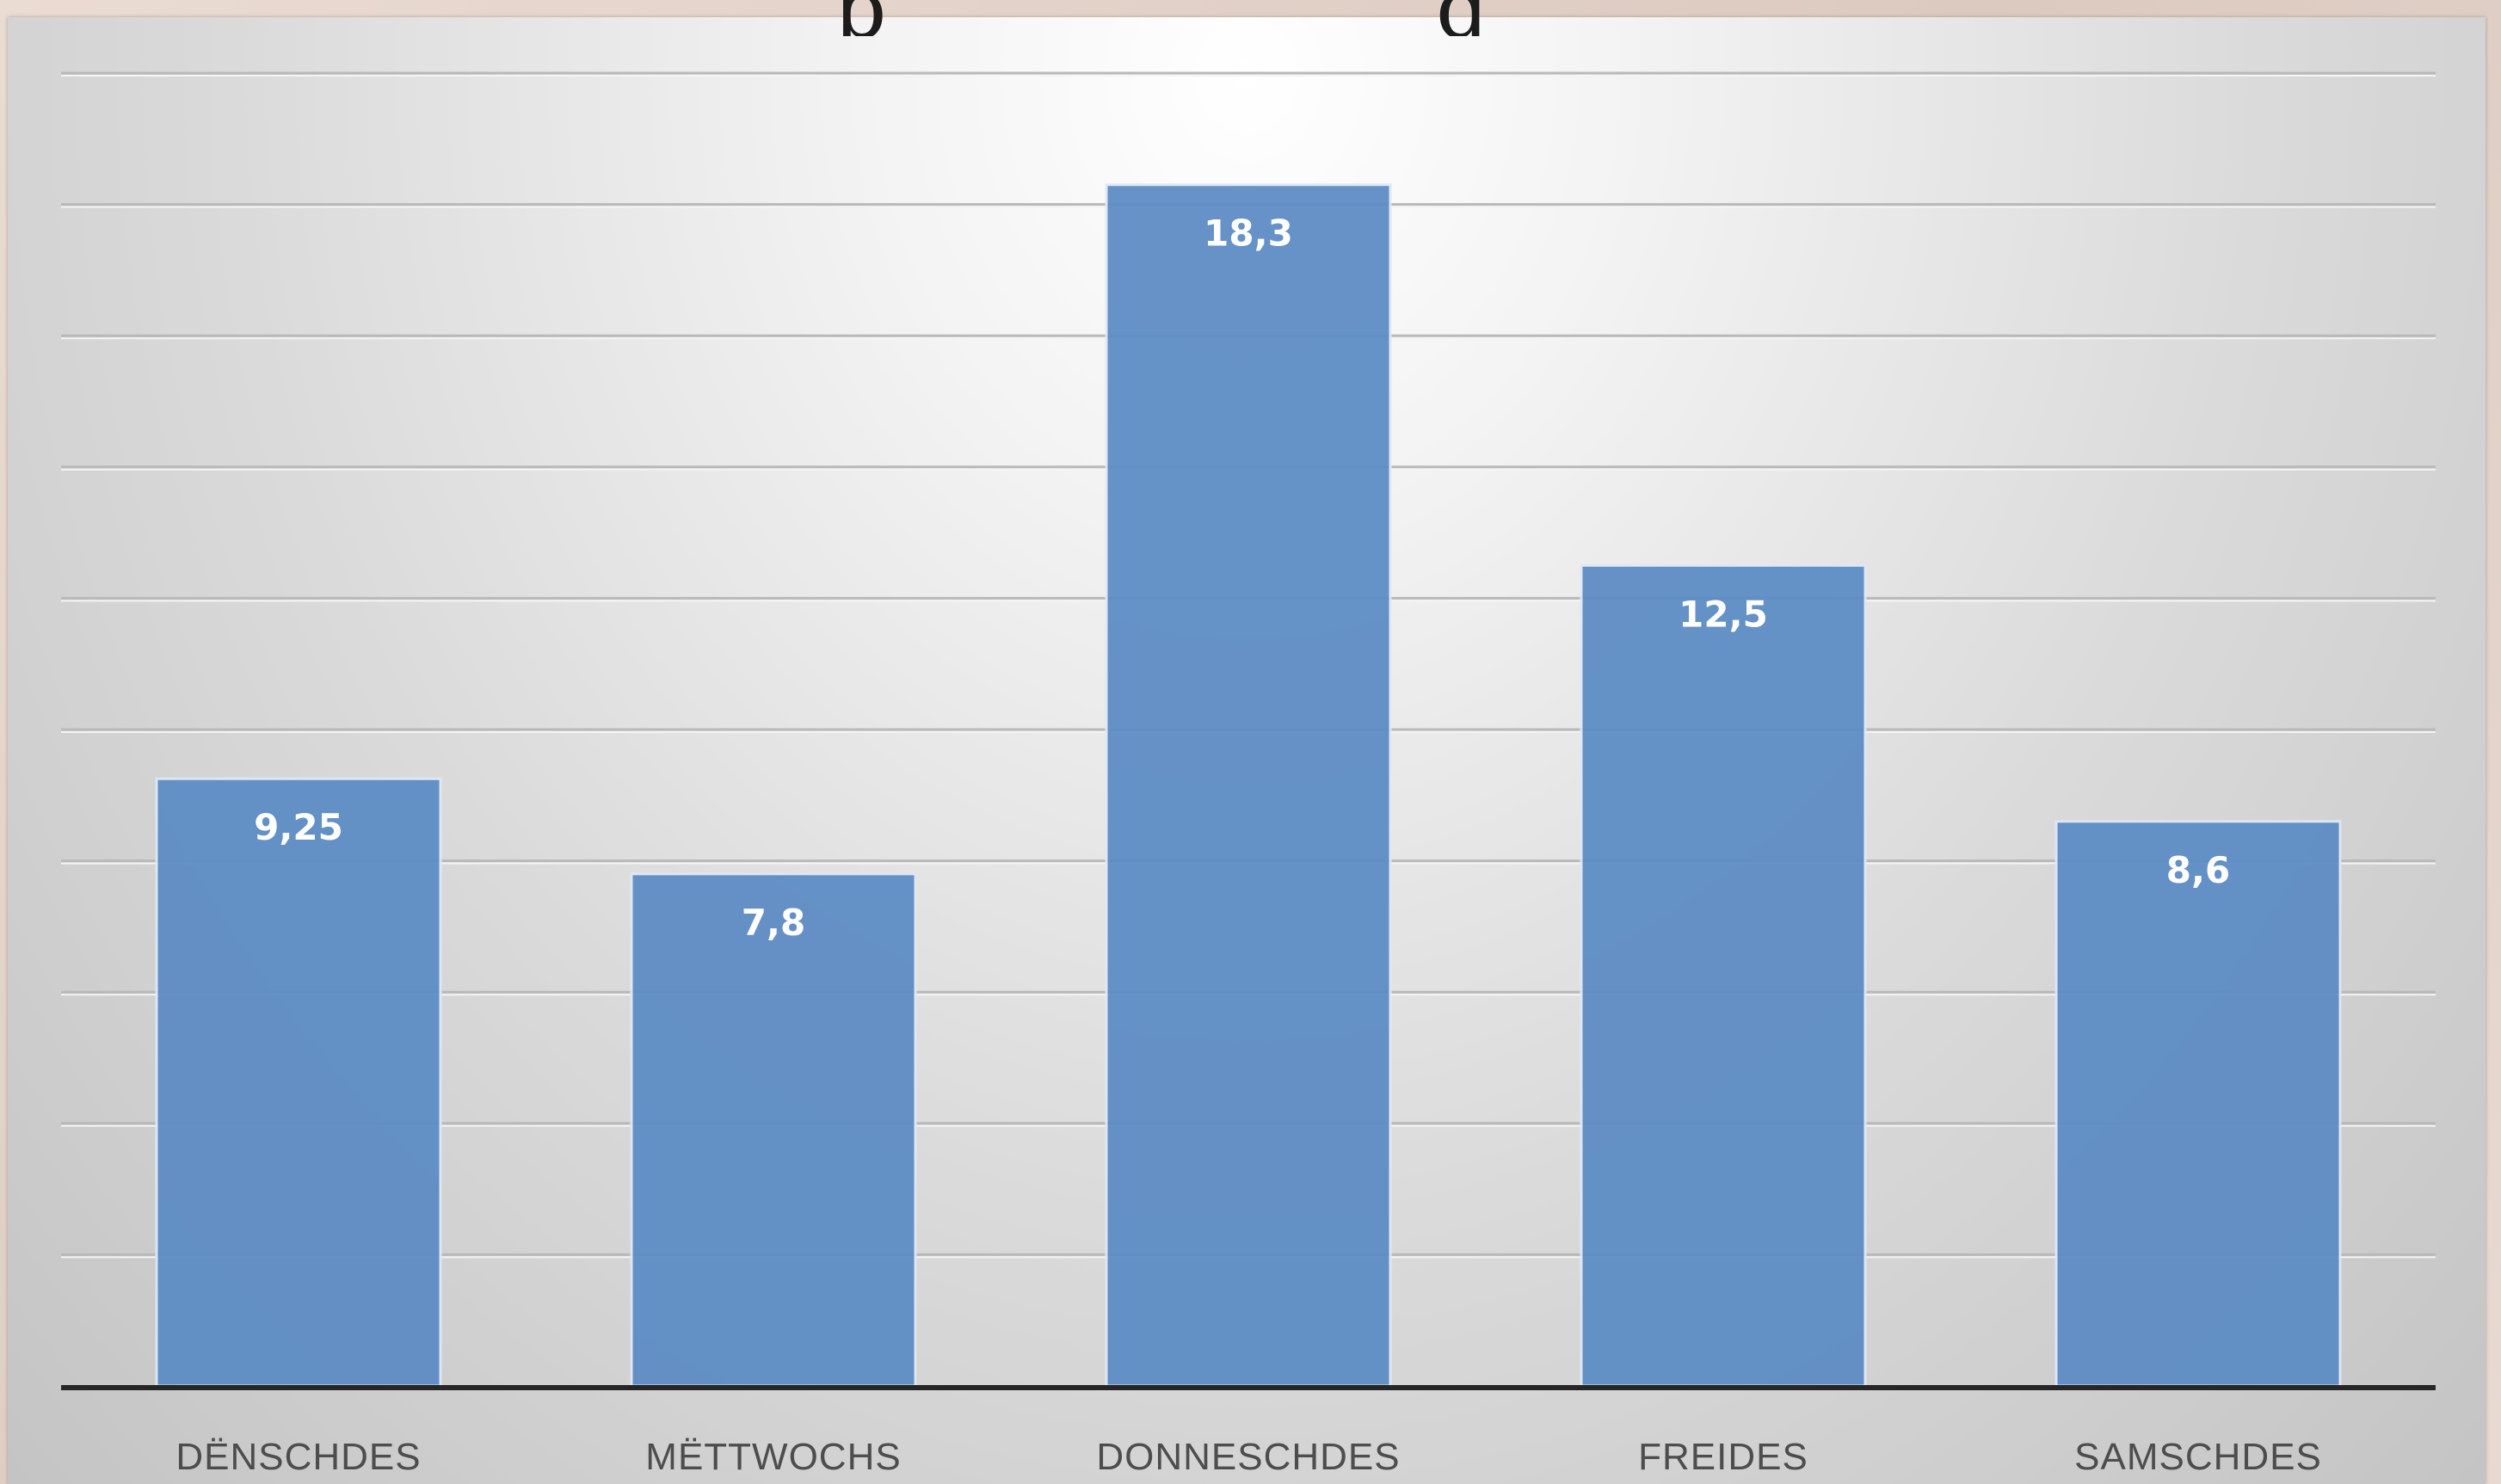 Image resolution: width=2501 pixels, height=1484 pixels. What do you see at coordinates (860, 18) in the screenshot?
I see `title-glyph: p` at bounding box center [860, 18].